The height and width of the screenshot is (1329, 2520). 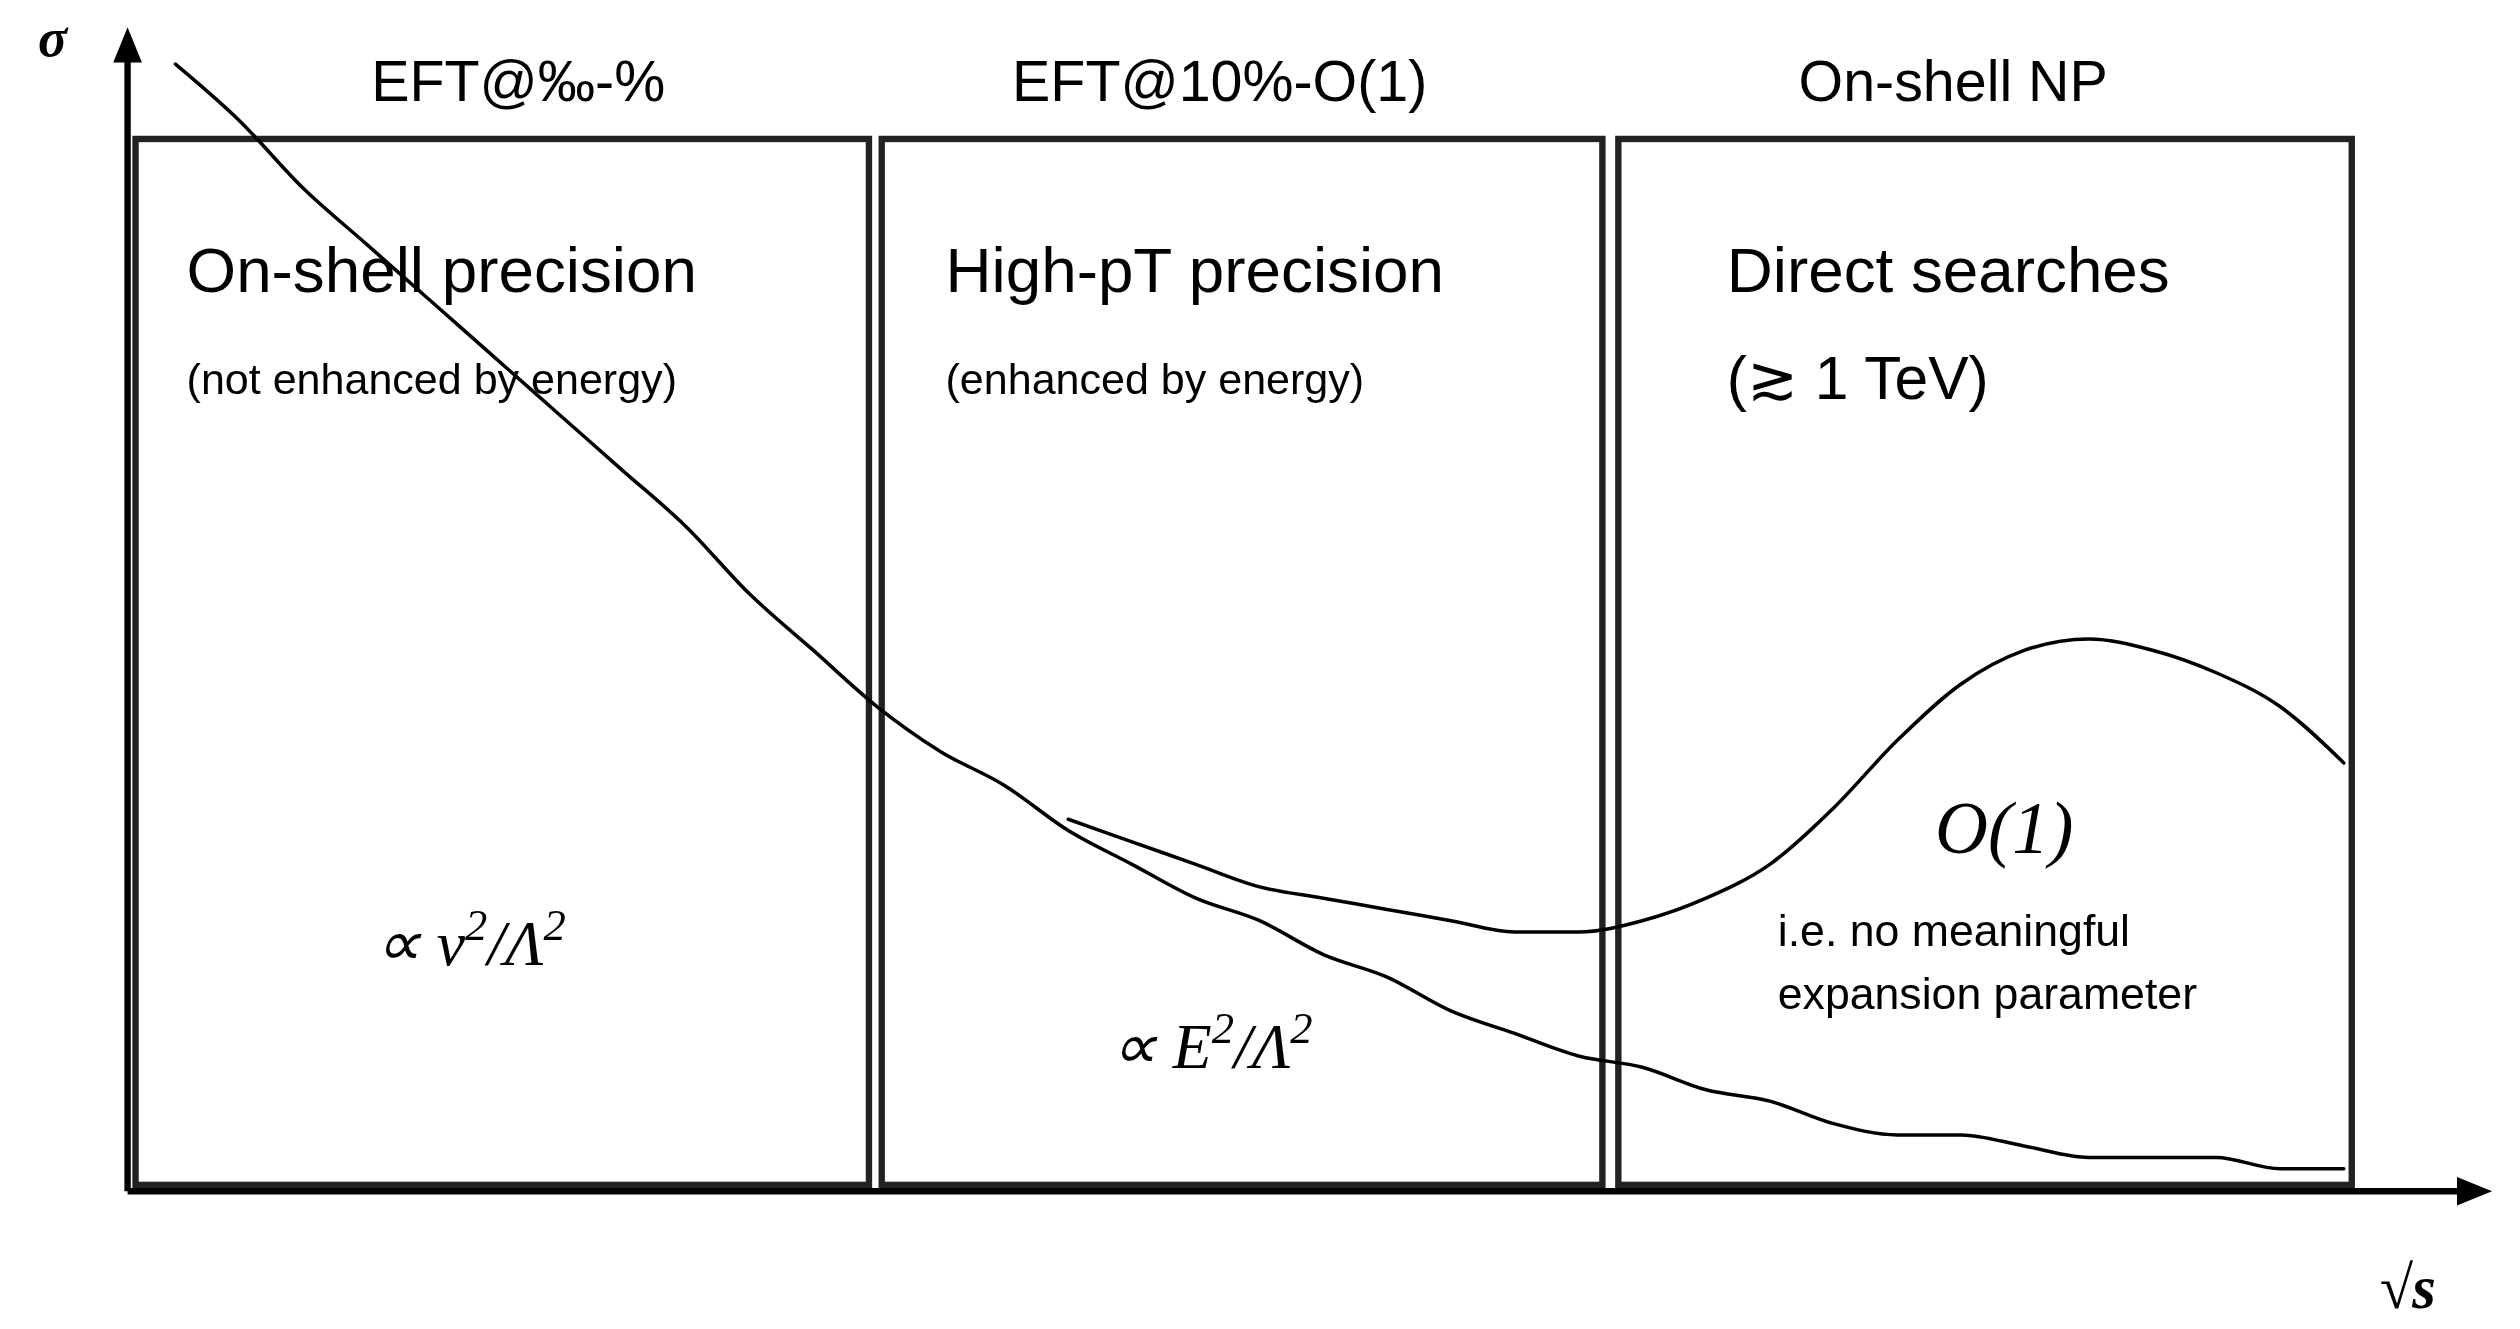 I want to click on annotation: EFT@‰-%, so click(x=518, y=80).